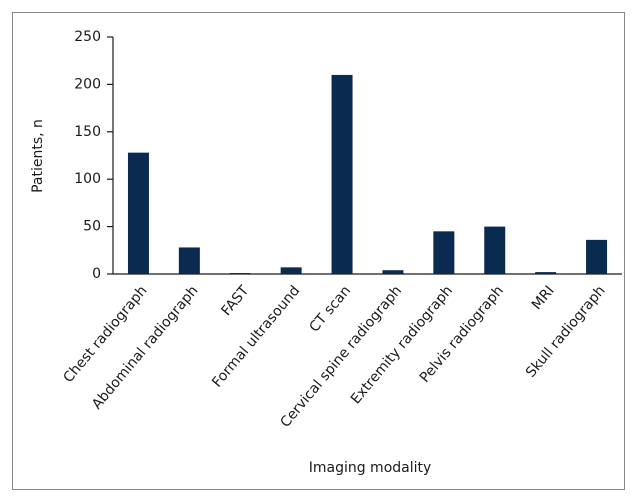 The image size is (637, 500). I want to click on x-tick-label: Formal ultrasound, so click(256, 337).